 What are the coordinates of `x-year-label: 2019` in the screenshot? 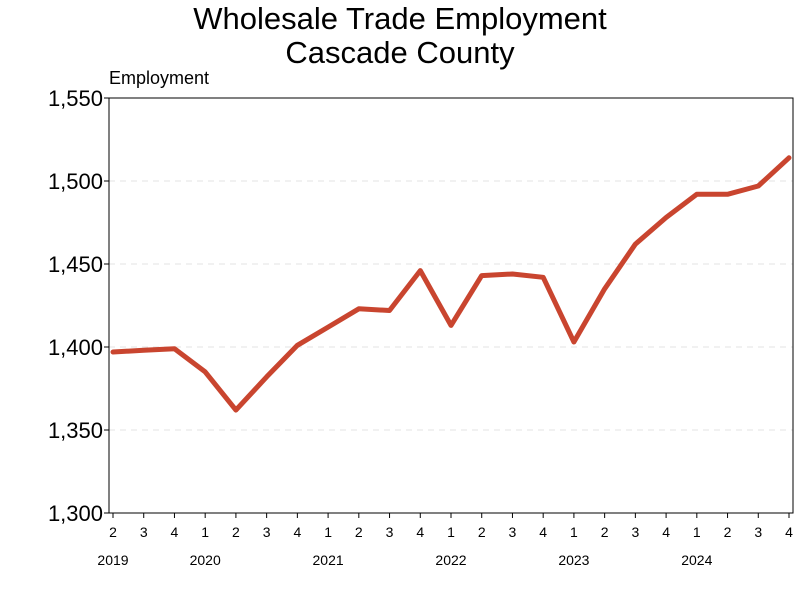 It's located at (112, 560).